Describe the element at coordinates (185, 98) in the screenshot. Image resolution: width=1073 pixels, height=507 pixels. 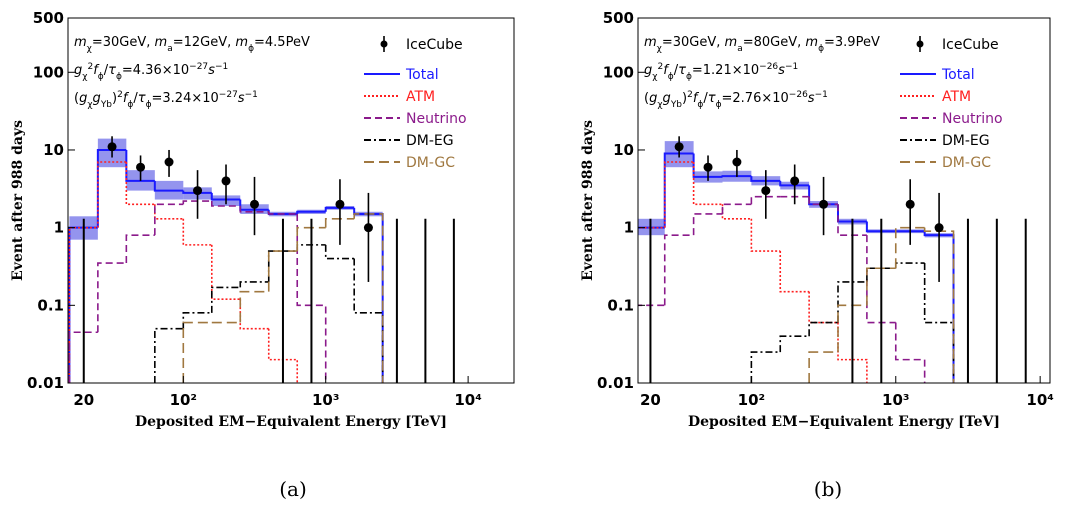
I see `annotation-part: =3.24×10` at that location.